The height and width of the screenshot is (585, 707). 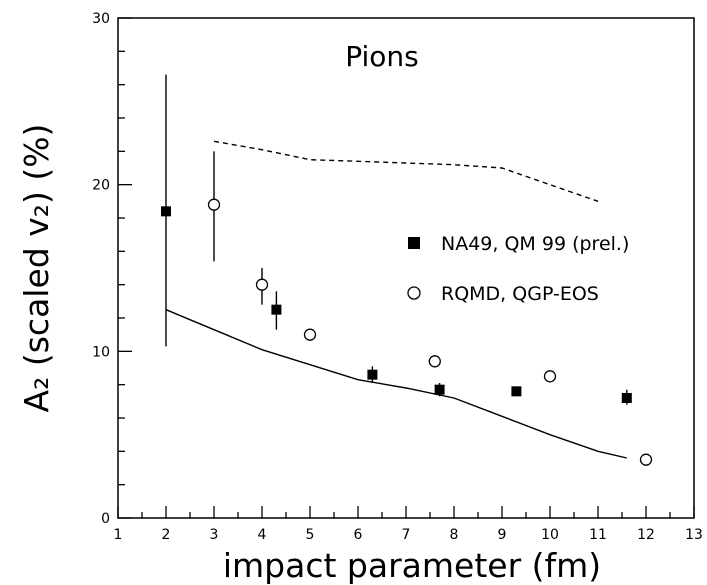 What do you see at coordinates (406, 535) in the screenshot?
I see `x-tick-label: 7` at bounding box center [406, 535].